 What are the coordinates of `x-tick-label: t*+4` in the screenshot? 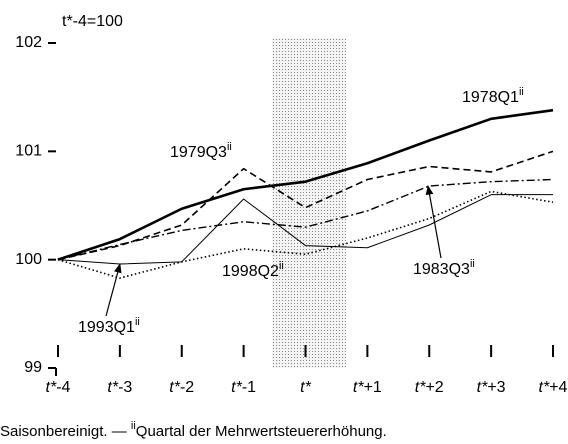 It's located at (553, 387).